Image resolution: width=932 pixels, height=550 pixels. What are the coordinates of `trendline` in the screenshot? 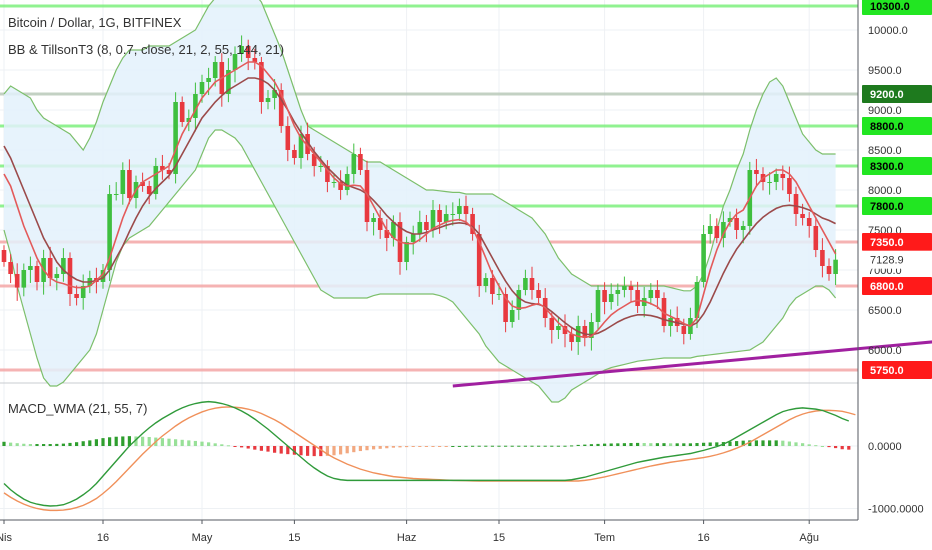 It's located at (692, 360).